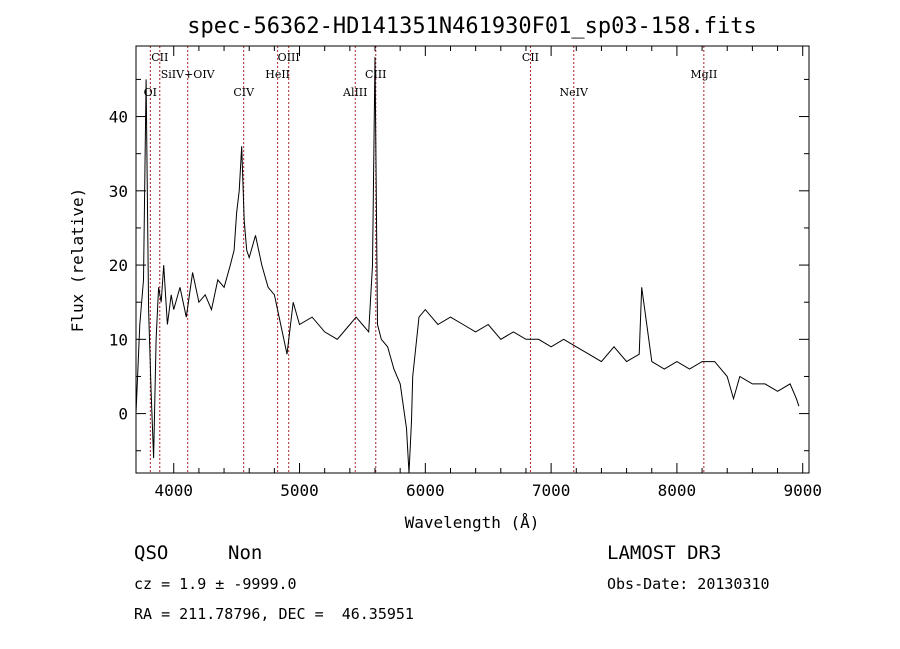 Image resolution: width=900 pixels, height=649 pixels. Describe the element at coordinates (688, 584) in the screenshot. I see `observation-date: Obs-Date: 20130310` at that location.